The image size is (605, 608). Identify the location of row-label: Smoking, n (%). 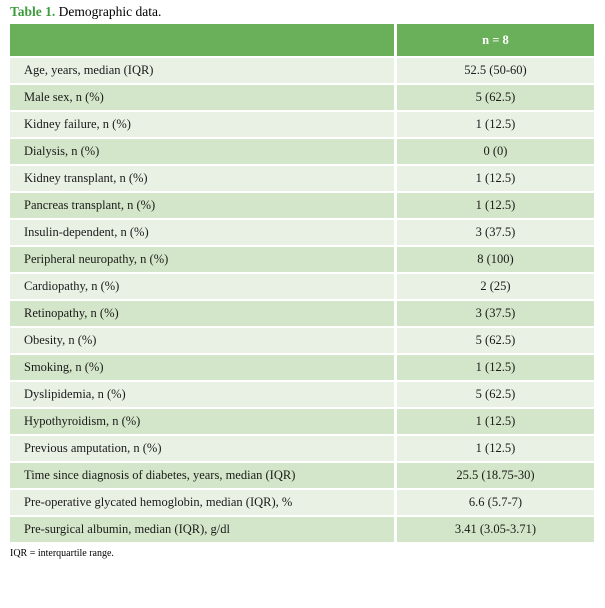
(203, 368).